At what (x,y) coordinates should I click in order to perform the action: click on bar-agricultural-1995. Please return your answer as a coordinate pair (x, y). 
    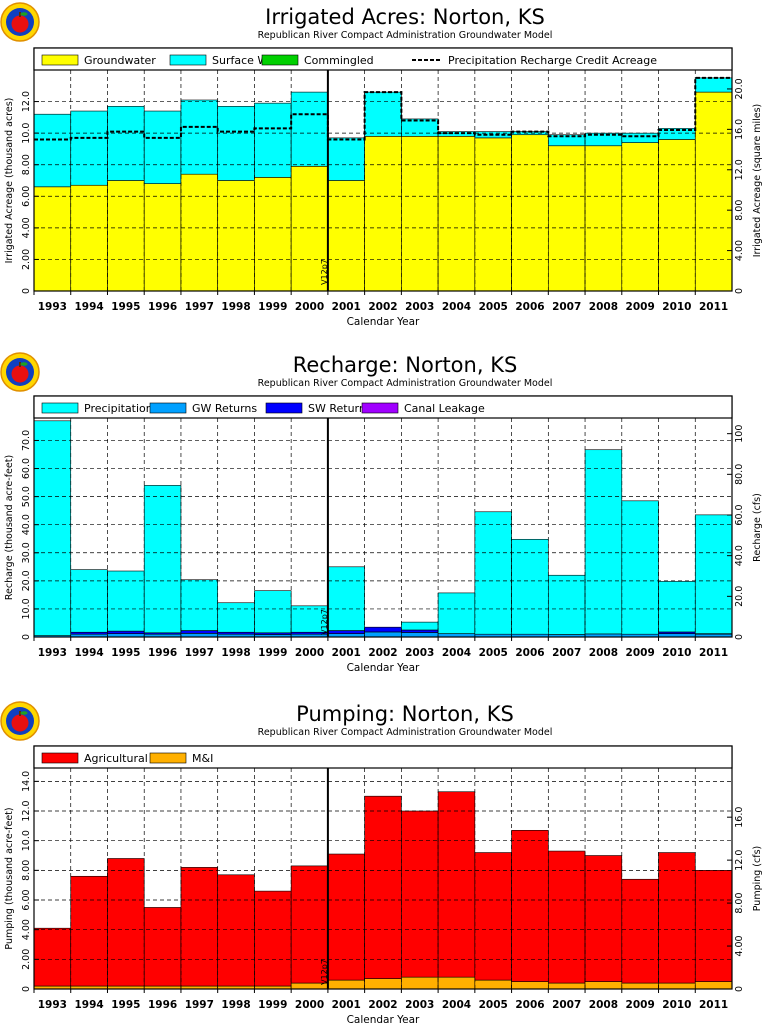
    Looking at the image, I should click on (126, 922).